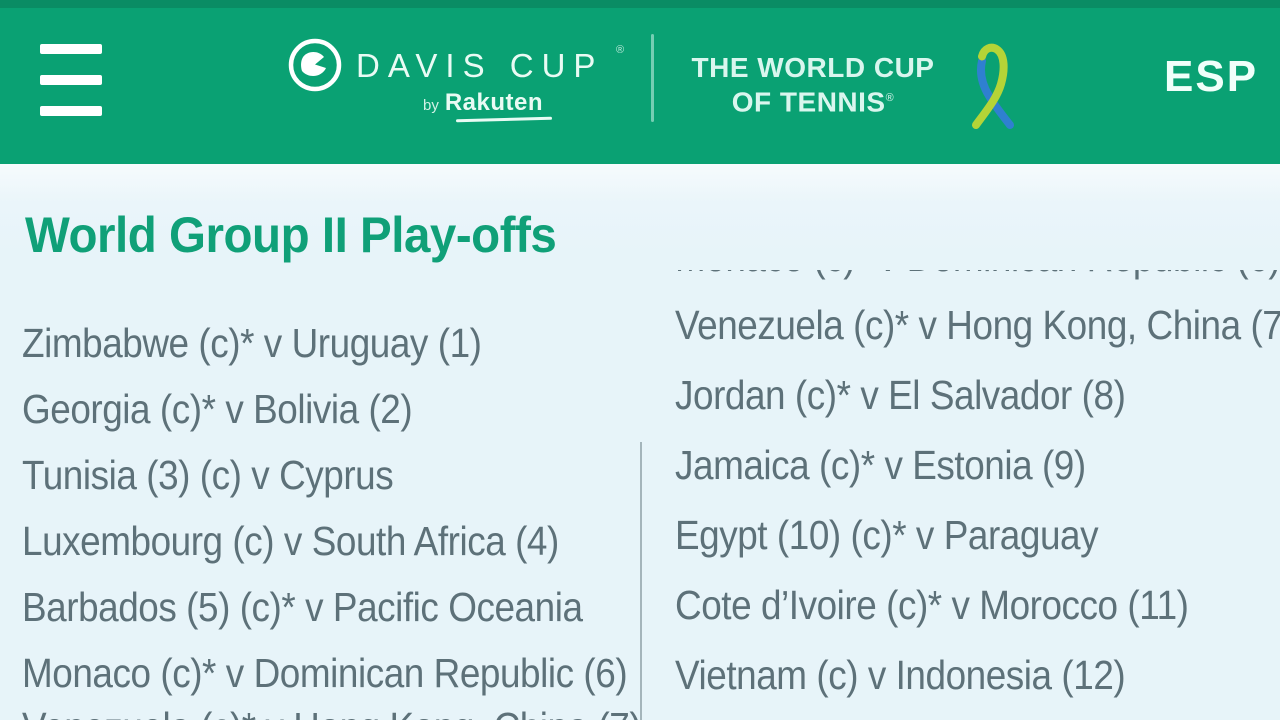 This screenshot has height=720, width=1280. I want to click on match-row: Jamaica (c)* v Estonia (9), so click(880, 465).